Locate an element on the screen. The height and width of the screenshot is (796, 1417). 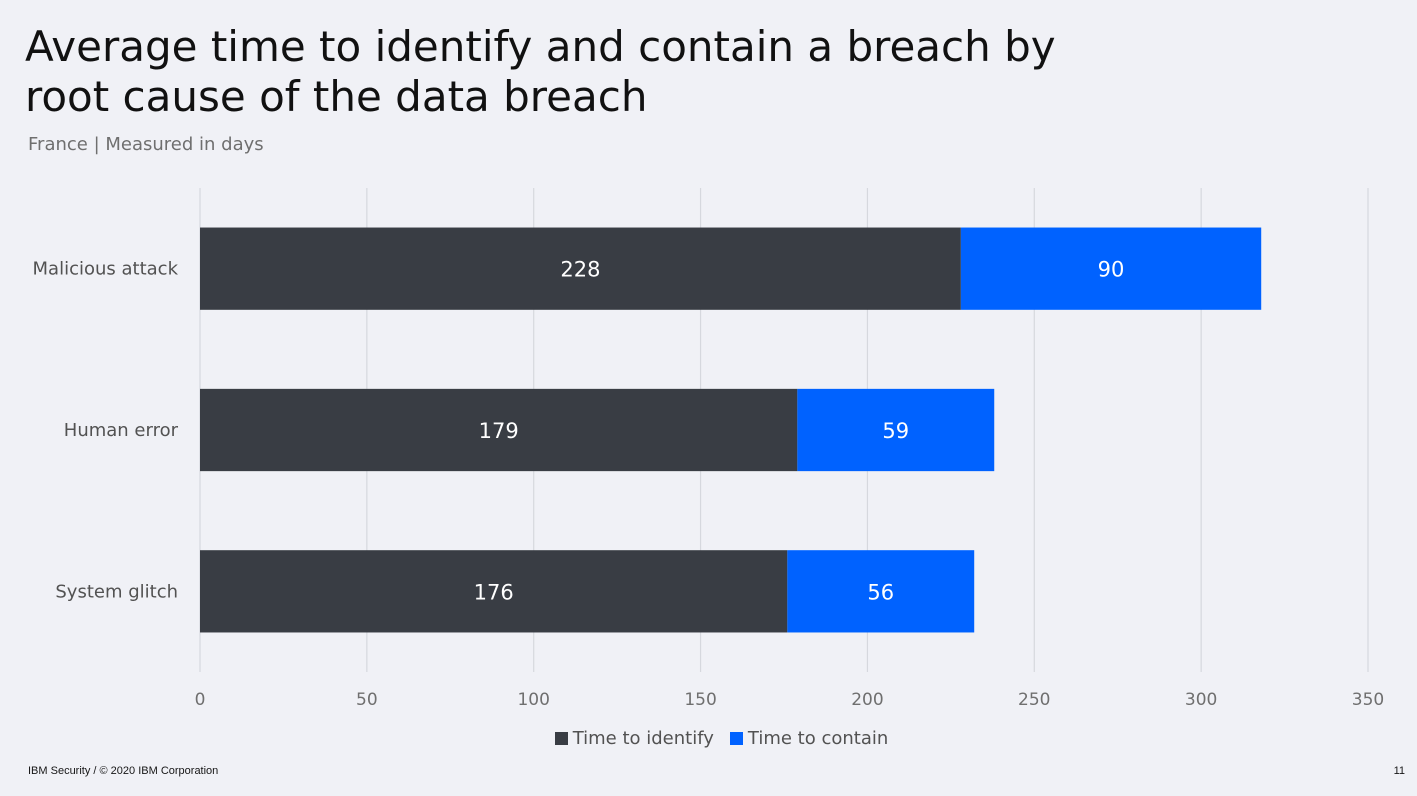
legend-label-identify: Time to identify is located at coordinates (643, 738).